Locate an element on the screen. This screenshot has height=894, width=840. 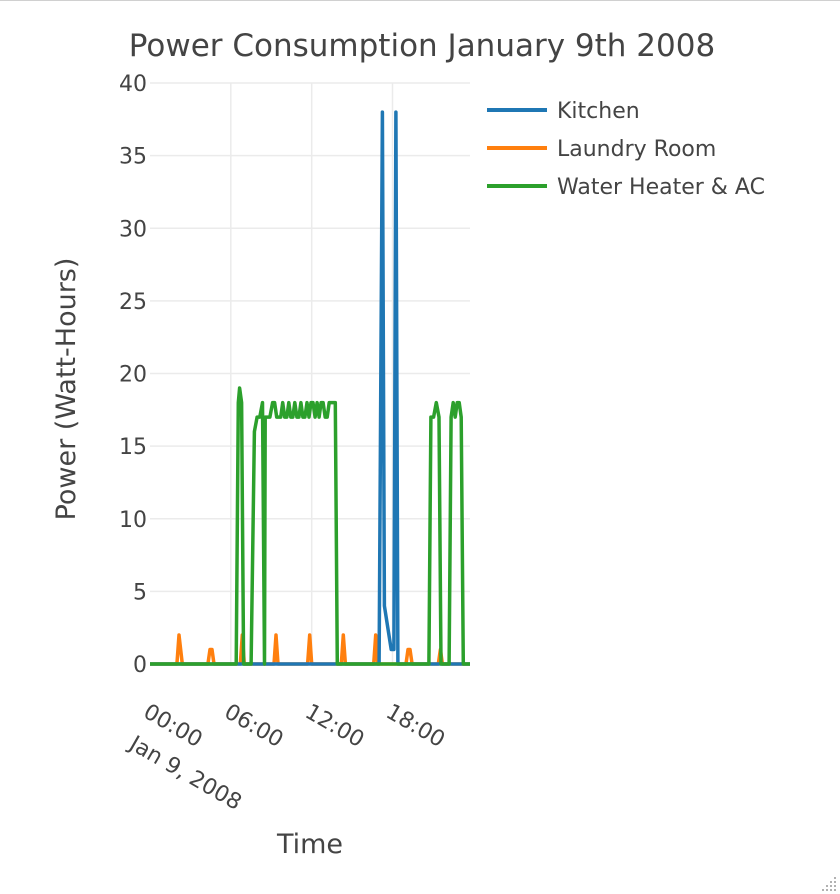
y-tick-label-5: 25 is located at coordinates (133, 302).